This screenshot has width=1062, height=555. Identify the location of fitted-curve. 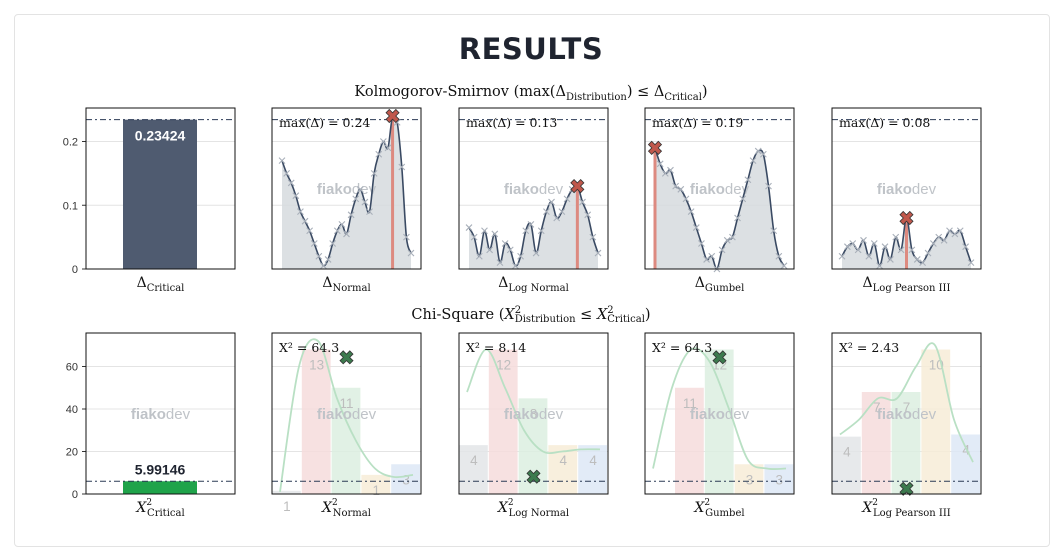
(906, 402).